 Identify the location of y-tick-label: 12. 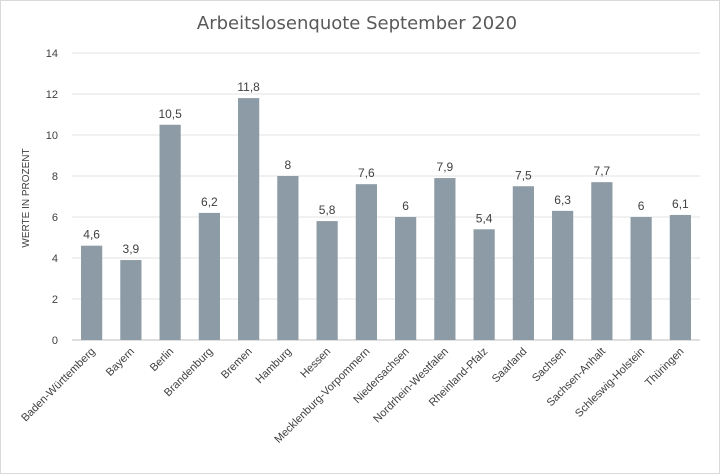
(52, 95).